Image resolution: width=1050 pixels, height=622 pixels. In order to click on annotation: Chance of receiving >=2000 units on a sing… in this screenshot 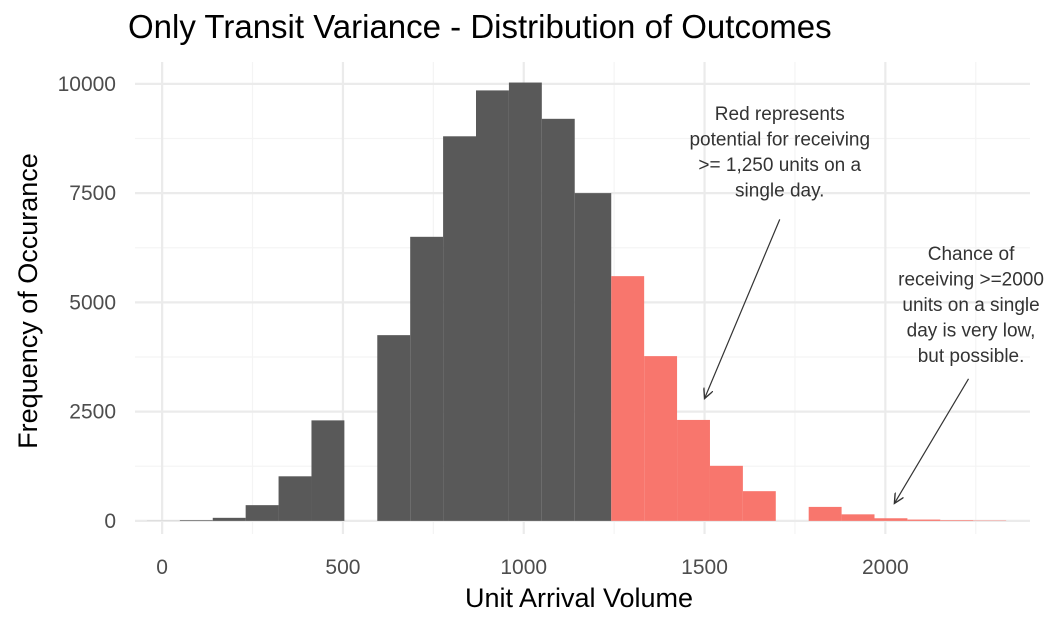, I will do `click(969, 373)`.